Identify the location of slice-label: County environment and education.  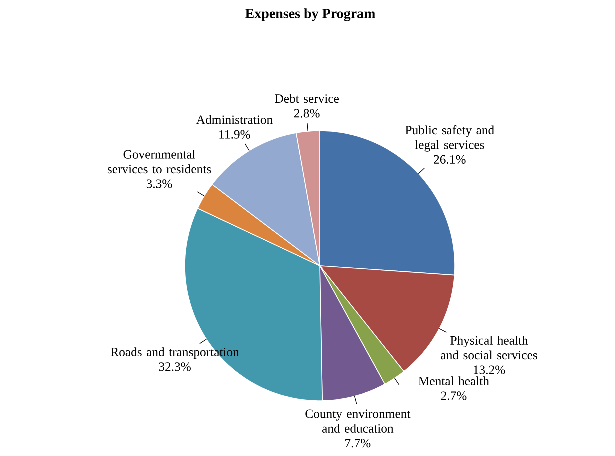
(358, 421).